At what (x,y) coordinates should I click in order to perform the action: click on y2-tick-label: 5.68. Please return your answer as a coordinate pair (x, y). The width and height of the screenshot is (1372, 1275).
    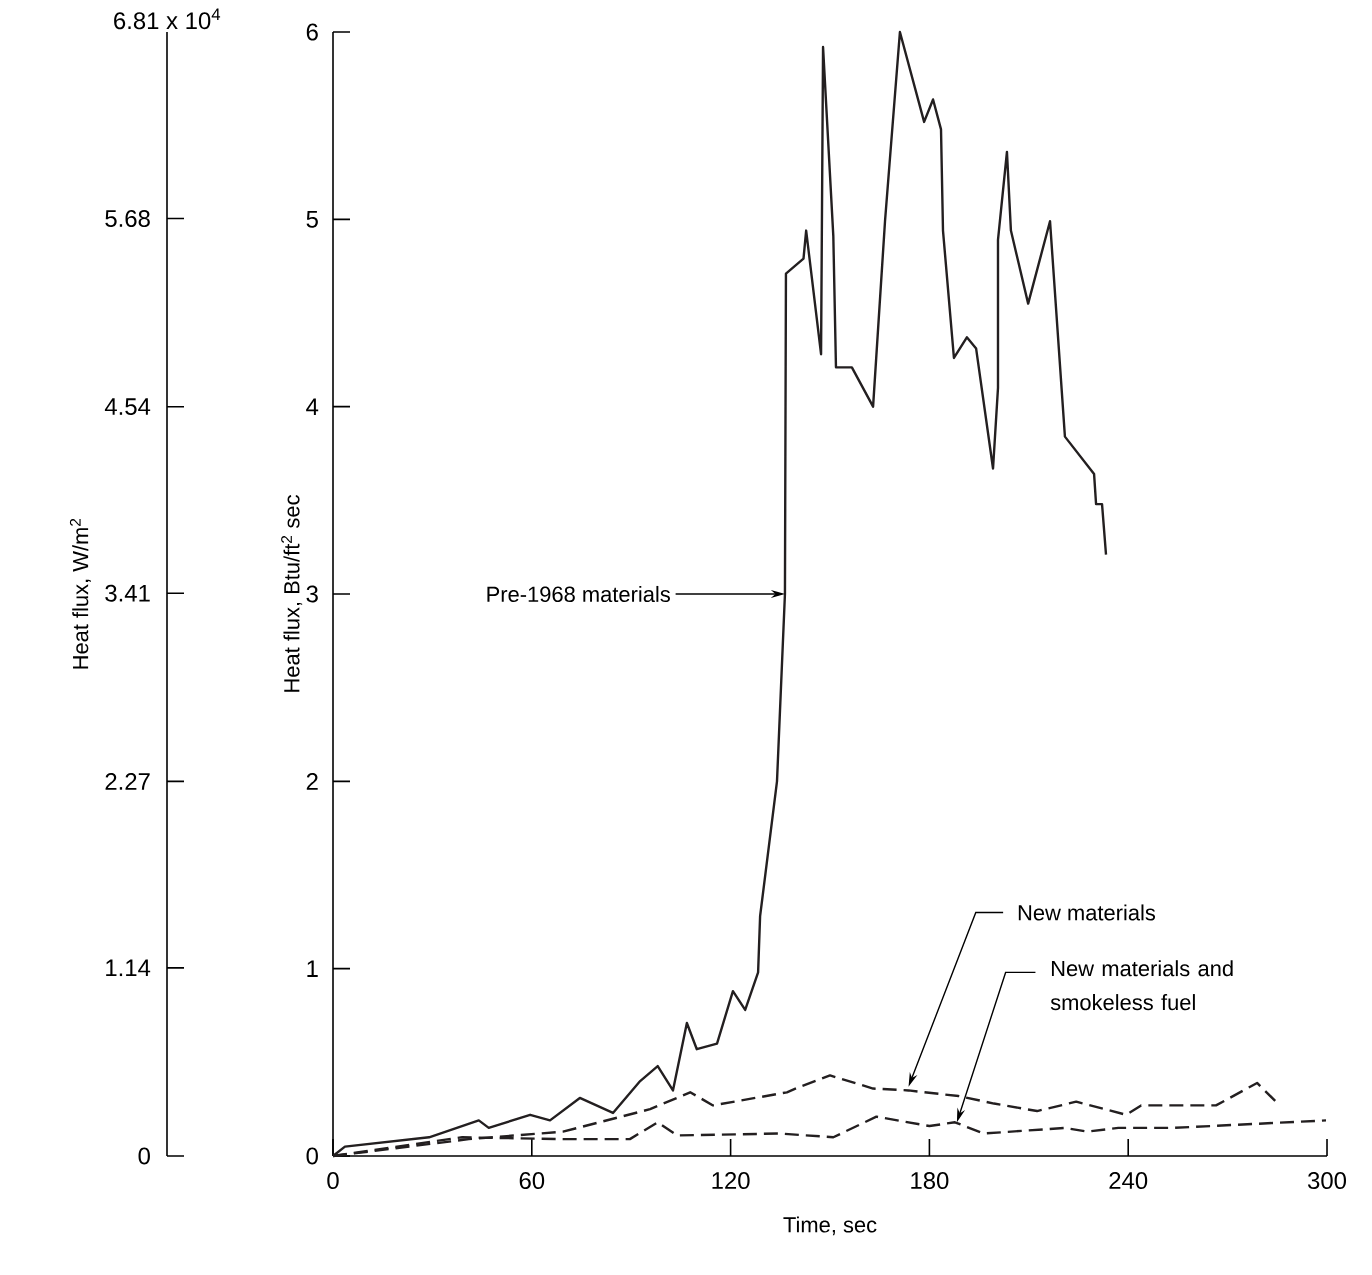
    Looking at the image, I should click on (127, 218).